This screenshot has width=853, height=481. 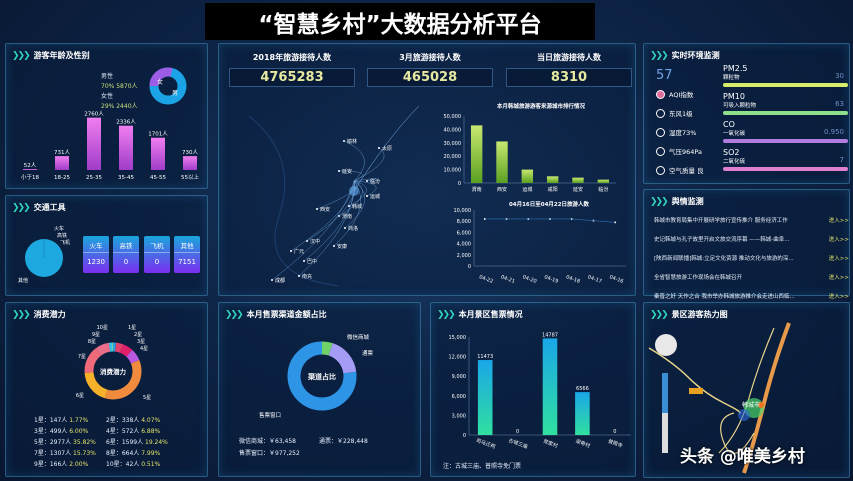 What do you see at coordinates (583, 444) in the screenshot?
I see `x-category-label: 梁带村` at bounding box center [583, 444].